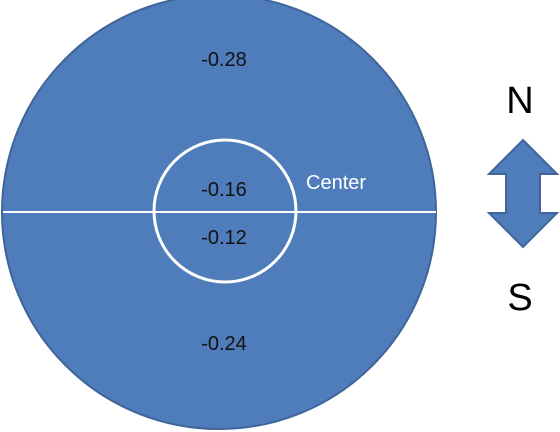 The width and height of the screenshot is (560, 432). What do you see at coordinates (224, 190) in the screenshot?
I see `north-center-value: -0.16` at bounding box center [224, 190].